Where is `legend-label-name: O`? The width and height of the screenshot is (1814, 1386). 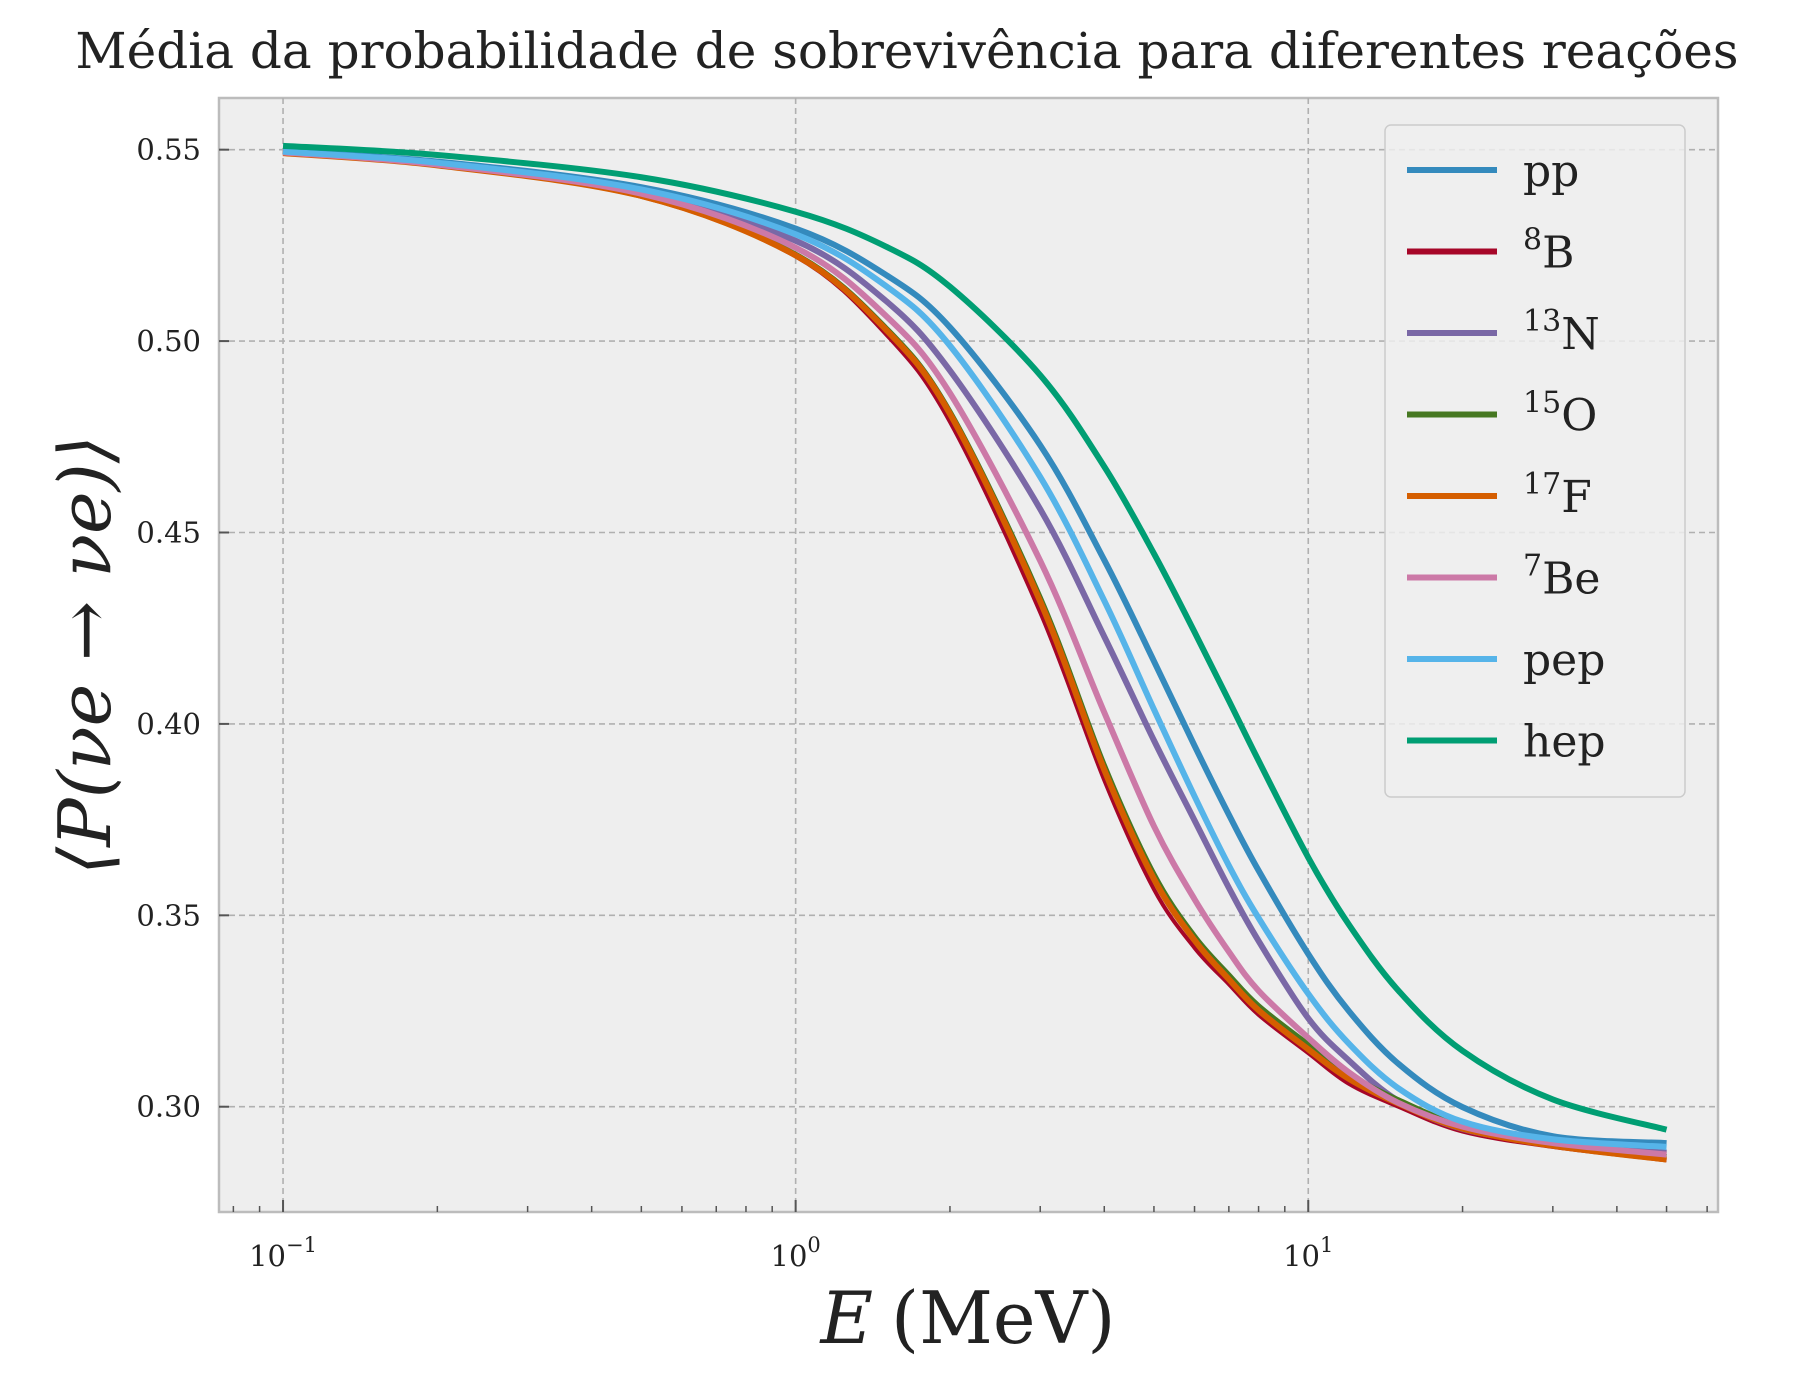 legend-label-name: O is located at coordinates (1579, 416).